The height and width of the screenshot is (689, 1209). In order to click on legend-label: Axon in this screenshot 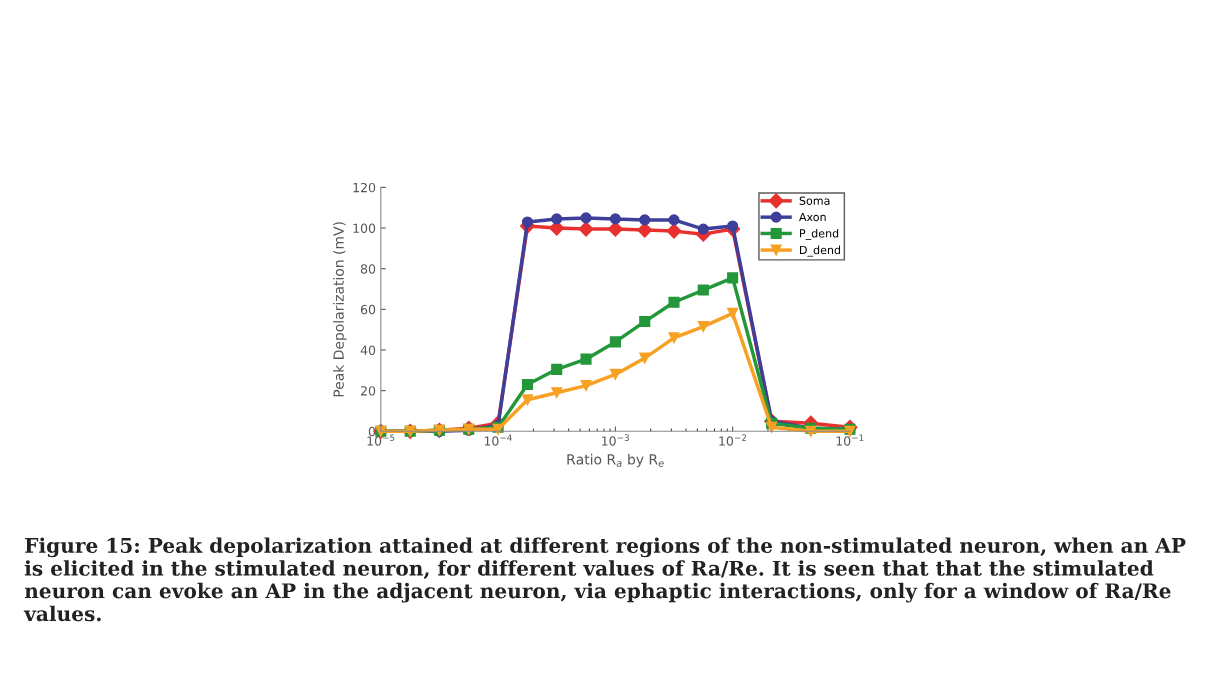, I will do `click(812, 217)`.